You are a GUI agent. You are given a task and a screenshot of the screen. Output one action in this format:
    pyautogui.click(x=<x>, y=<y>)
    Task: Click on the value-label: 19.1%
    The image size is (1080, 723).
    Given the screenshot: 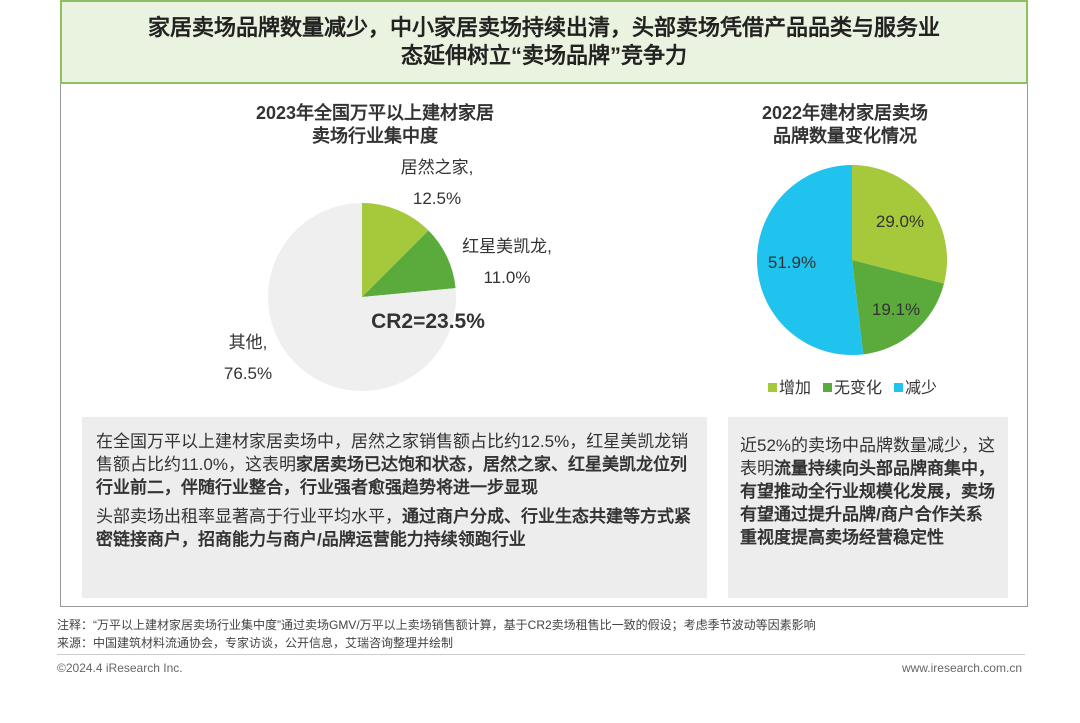 What is the action you would take?
    pyautogui.click(x=896, y=309)
    